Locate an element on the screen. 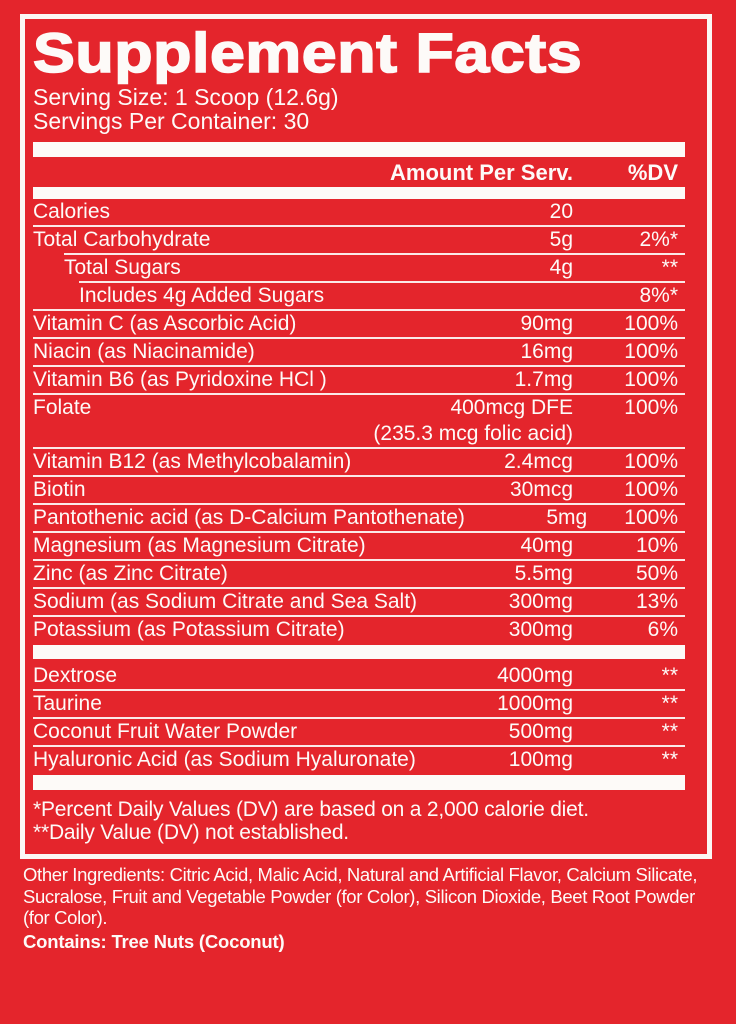 This screenshot has height=1024, width=736. nutrient-dv: 2%* is located at coordinates (658, 239).